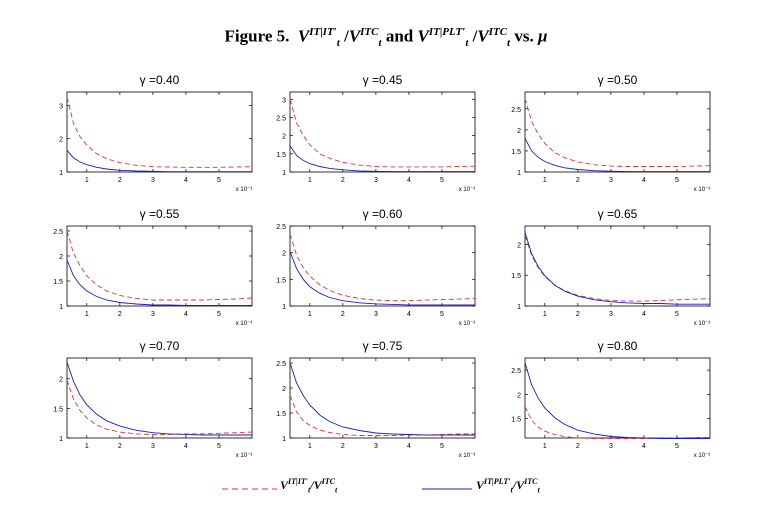  I want to click on subplot-4: γ =0.55 1 1.5 2 2.5 1 2 3 4 5 x 10⁻³, so click(153, 267).